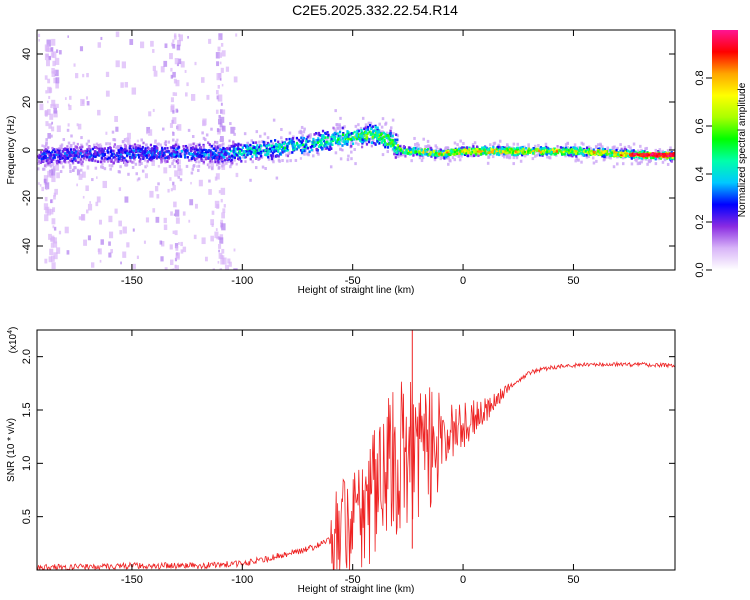 This screenshot has width=750, height=600. What do you see at coordinates (11, 150) in the screenshot?
I see `spectrogram-y-label: Frequency (Hz)` at bounding box center [11, 150].